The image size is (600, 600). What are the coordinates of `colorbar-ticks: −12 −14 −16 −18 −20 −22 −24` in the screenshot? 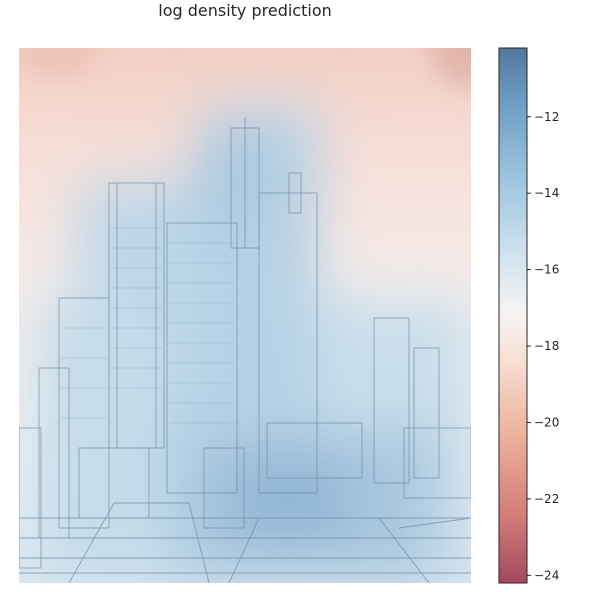 It's located at (543, 346).